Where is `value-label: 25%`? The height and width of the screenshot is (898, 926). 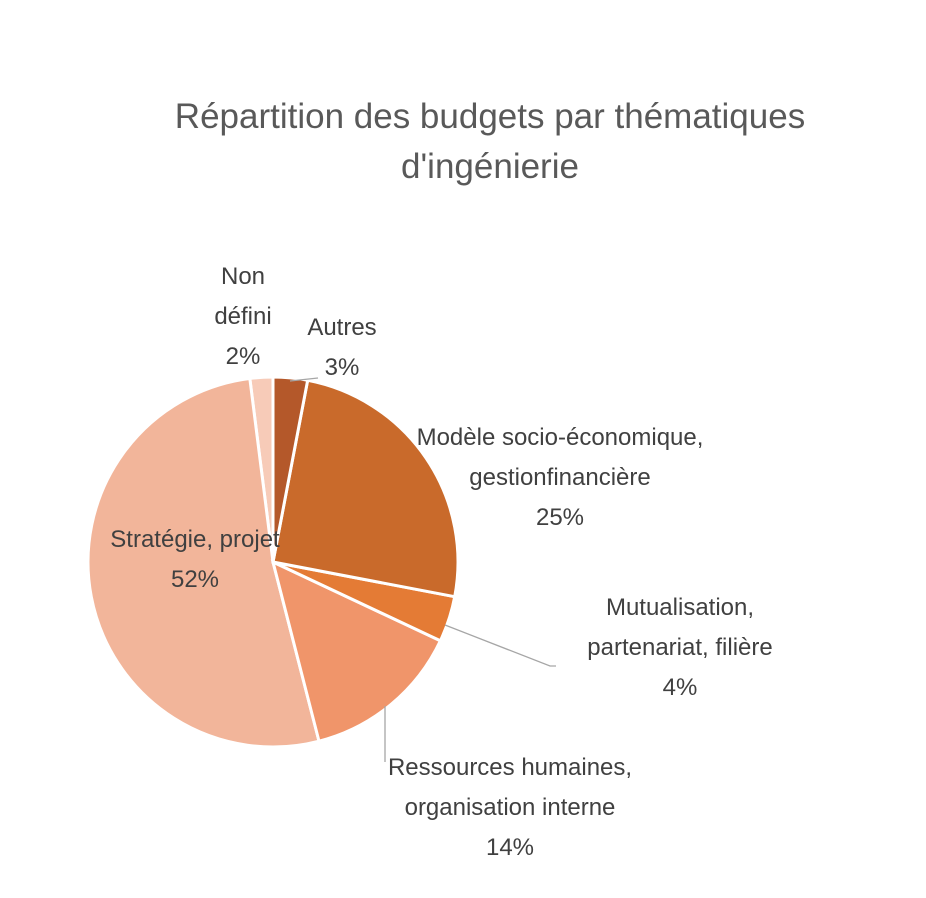 value-label: 25% is located at coordinates (560, 517).